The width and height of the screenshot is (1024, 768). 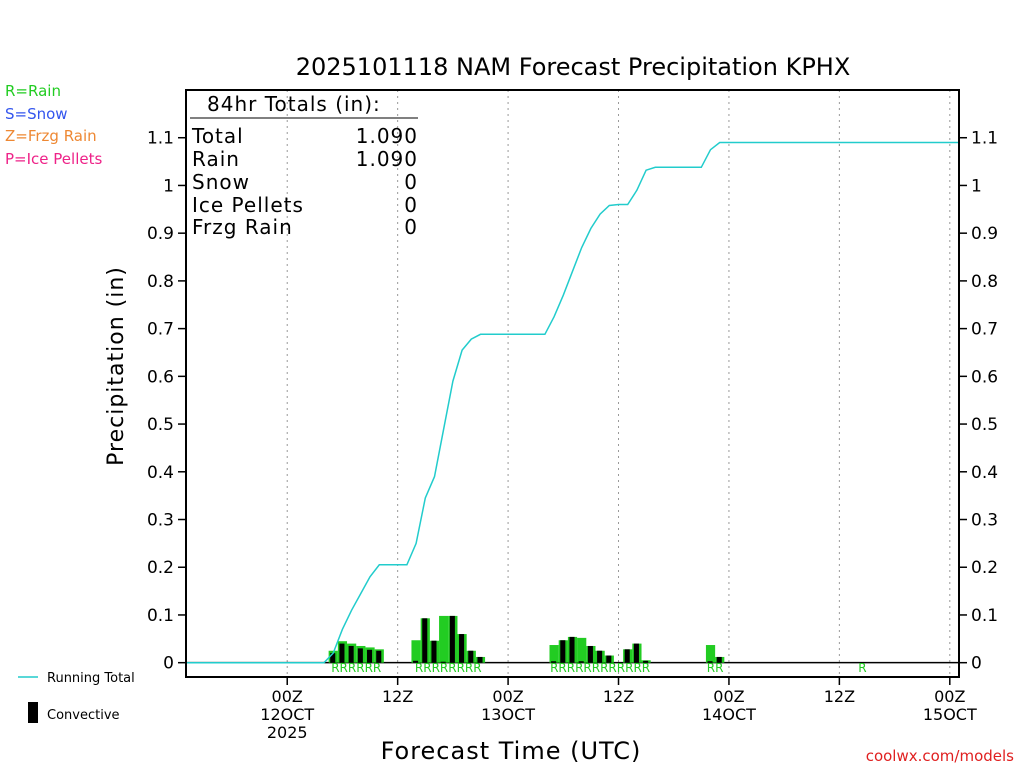 I want to click on series-legend: Running Total Convective, so click(x=76, y=697).